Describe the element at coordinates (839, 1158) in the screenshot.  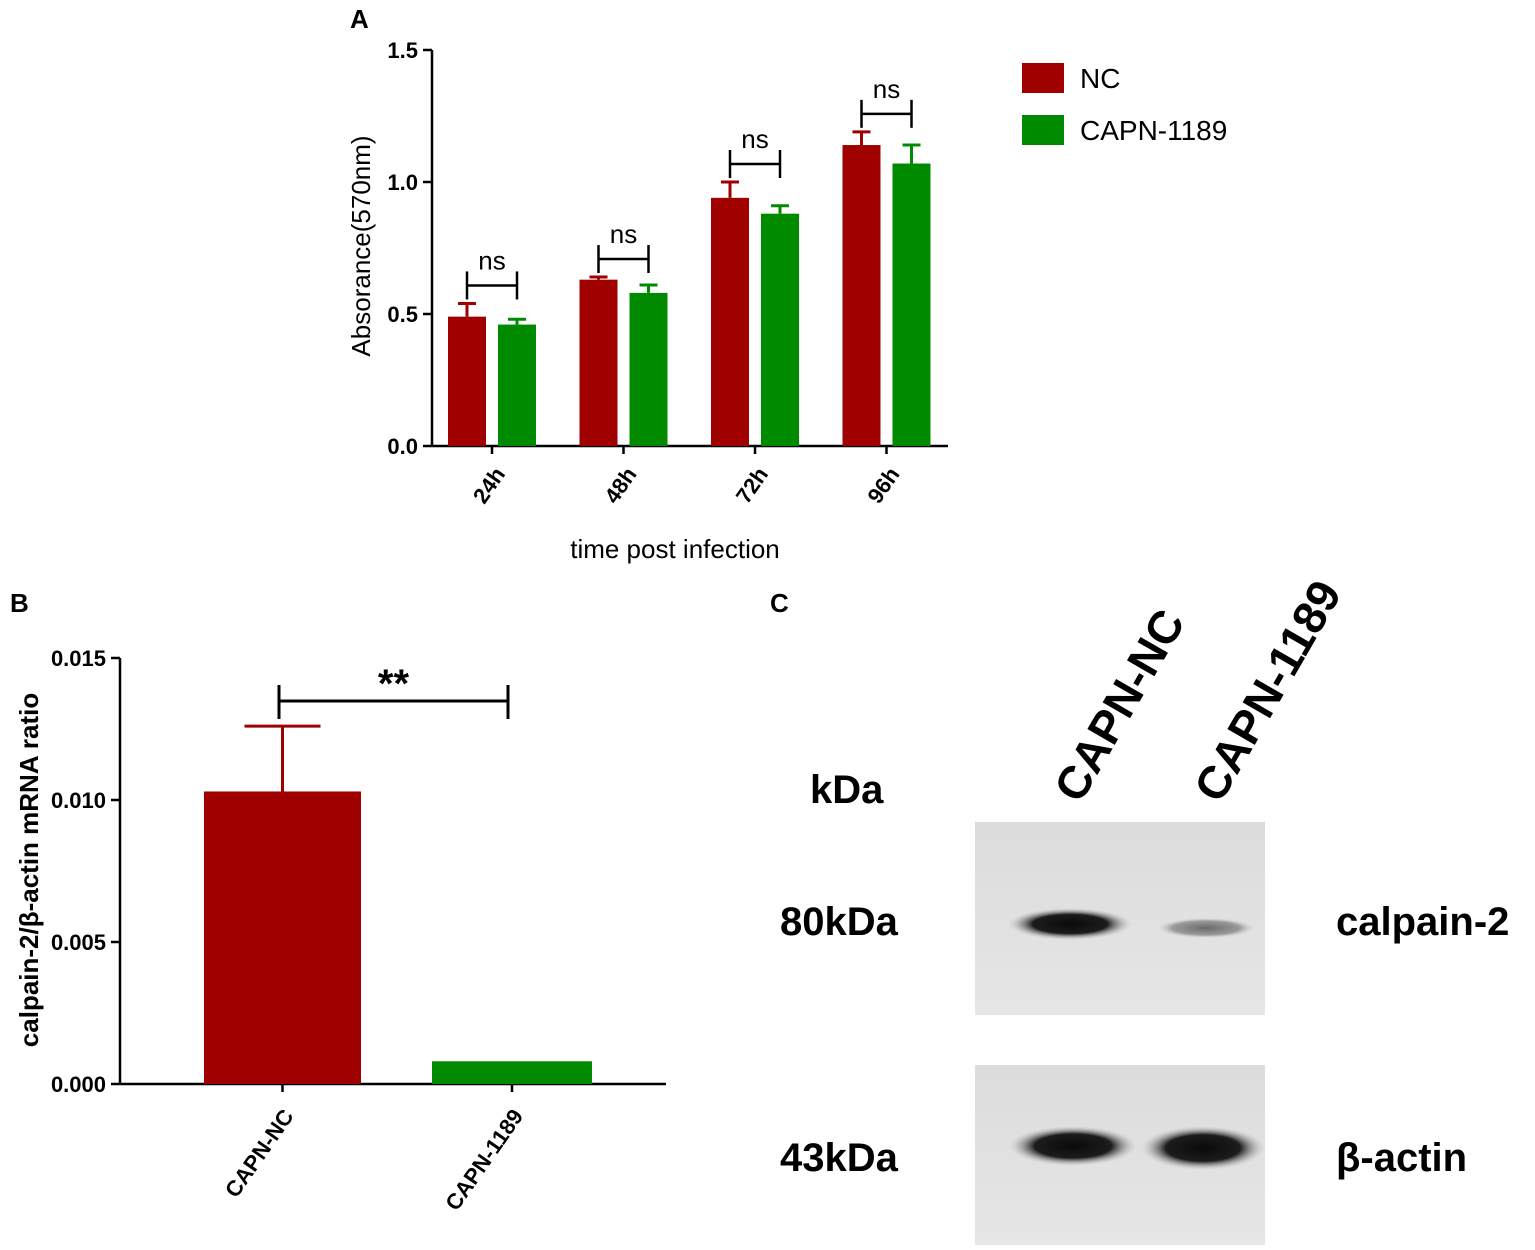
I see `blot-size-43kda: 43kDa` at that location.